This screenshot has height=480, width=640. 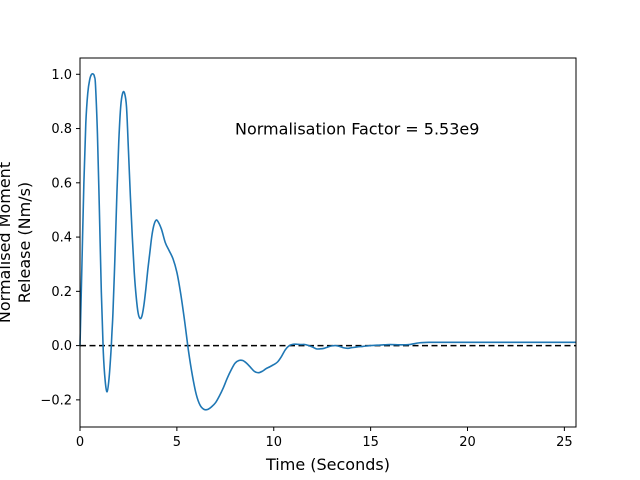 I want to click on y-tick-label: −0.2, so click(x=56, y=400).